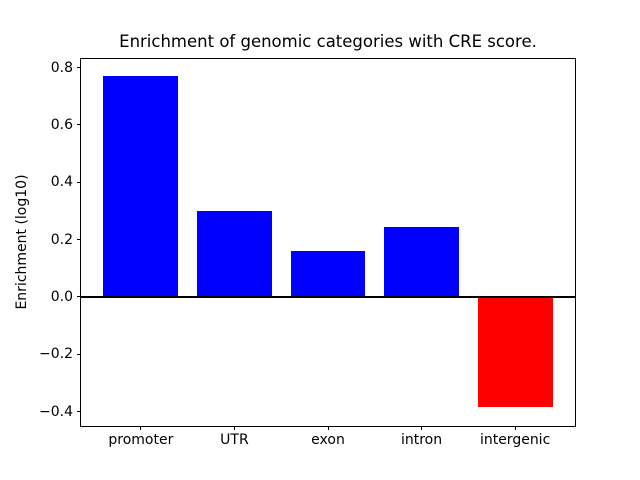 This screenshot has width=640, height=480. What do you see at coordinates (61, 67) in the screenshot?
I see `y-tick-label: 0.8` at bounding box center [61, 67].